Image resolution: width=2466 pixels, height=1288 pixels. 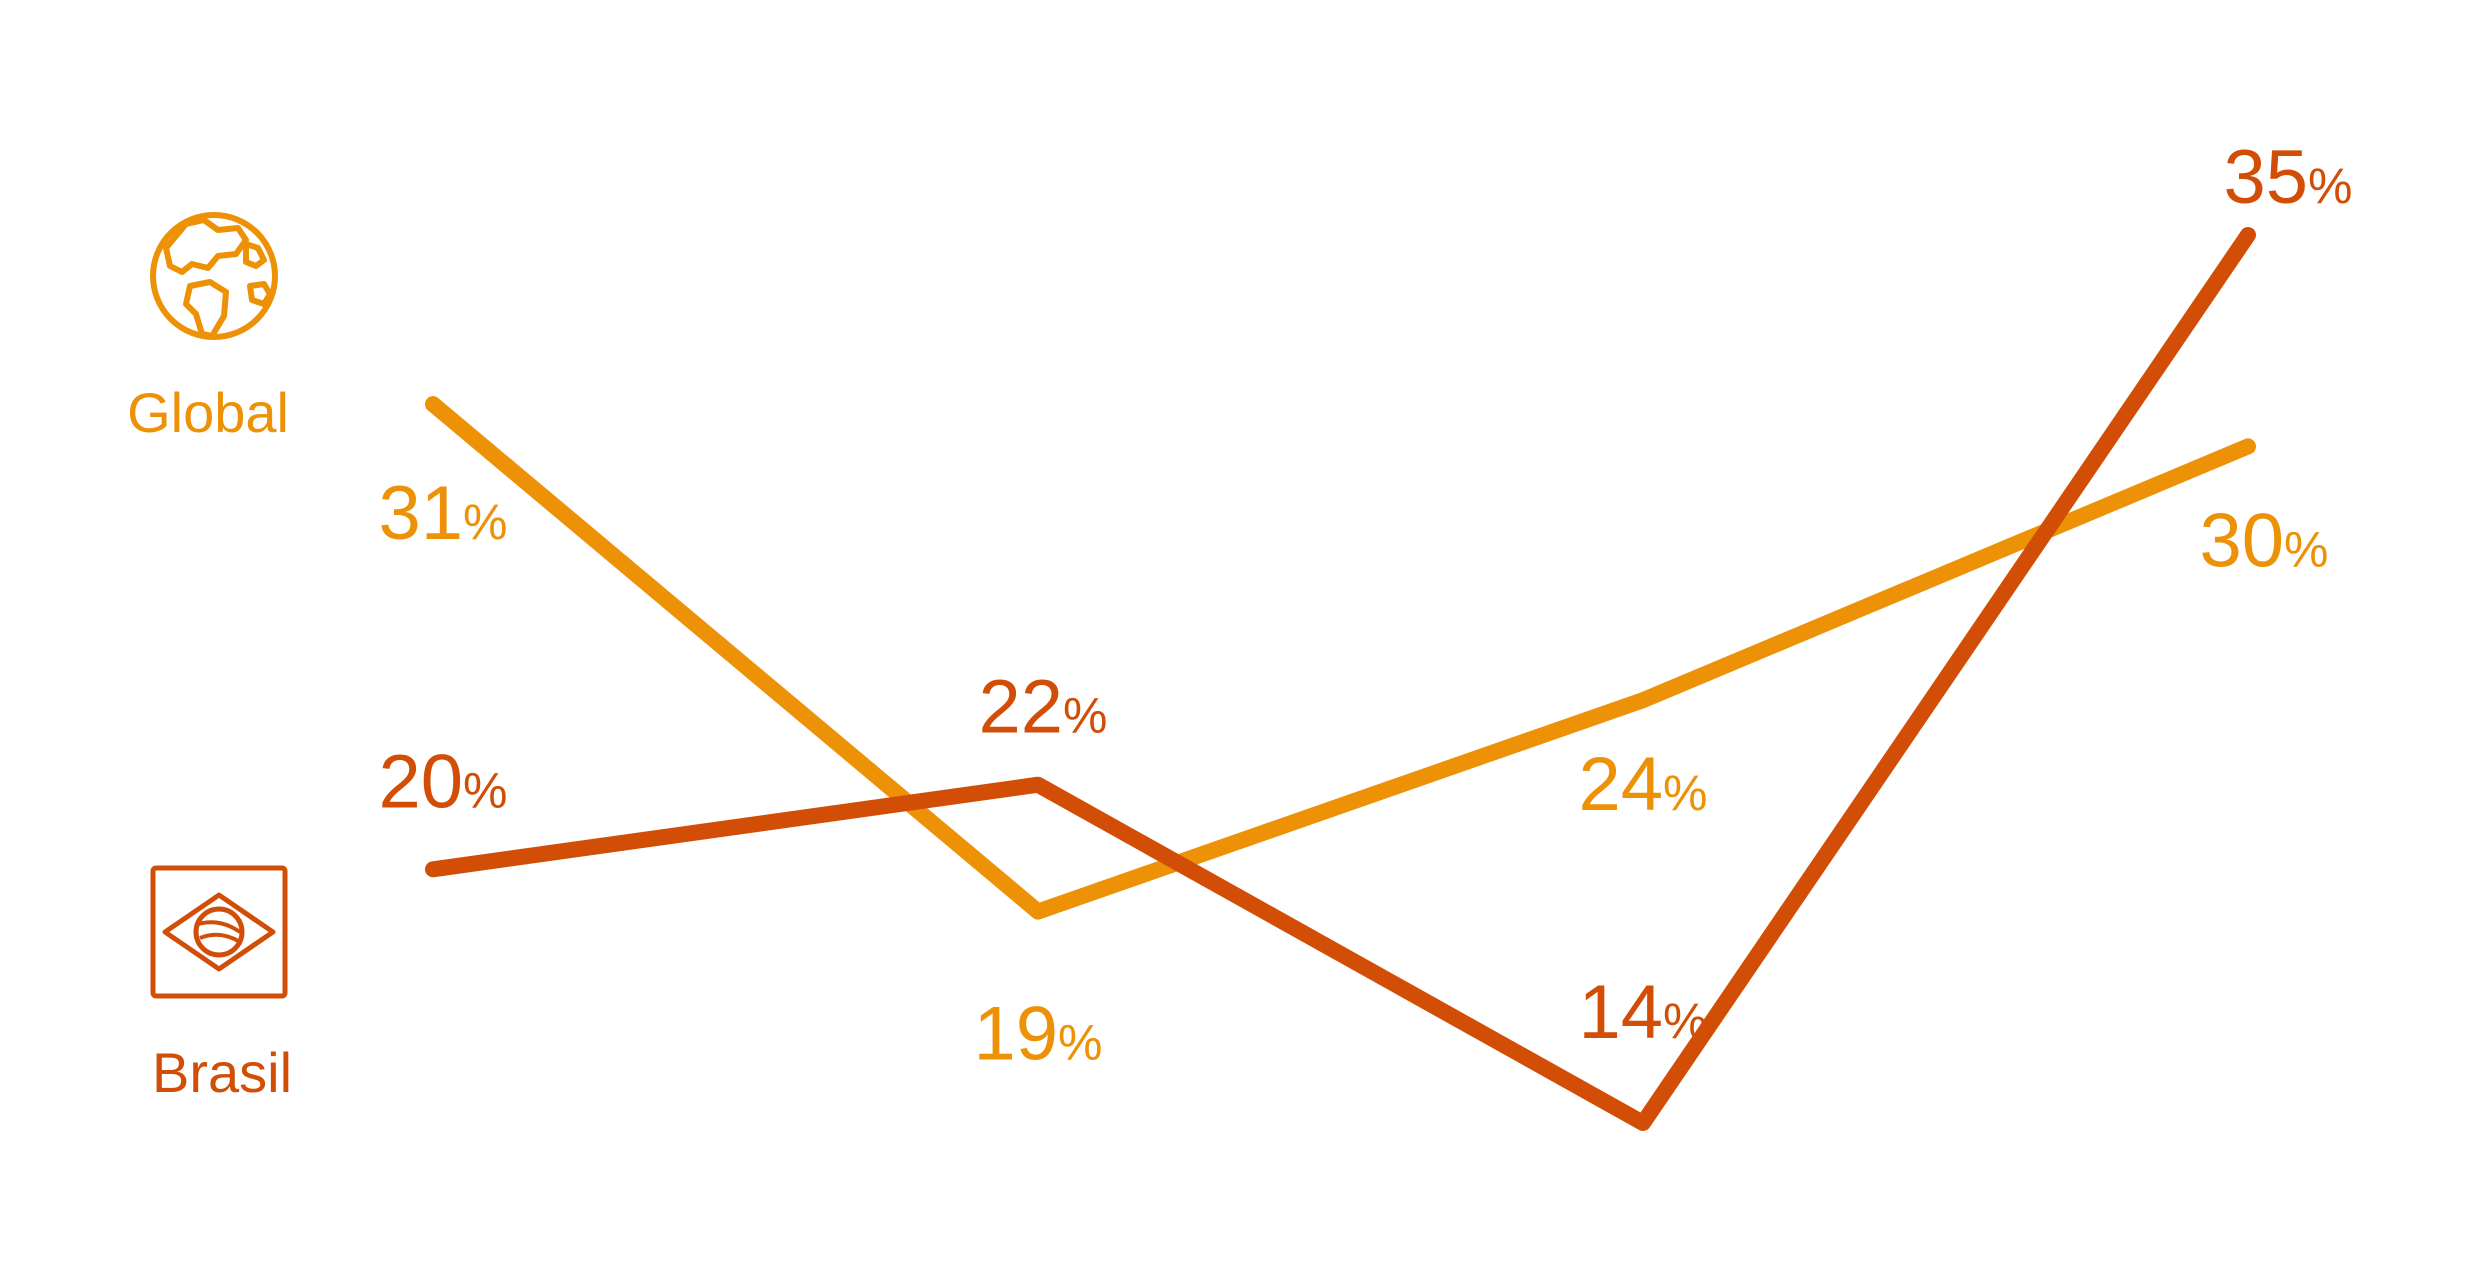 I want to click on data-label-brasil-2: 22%, so click(x=1042, y=707).